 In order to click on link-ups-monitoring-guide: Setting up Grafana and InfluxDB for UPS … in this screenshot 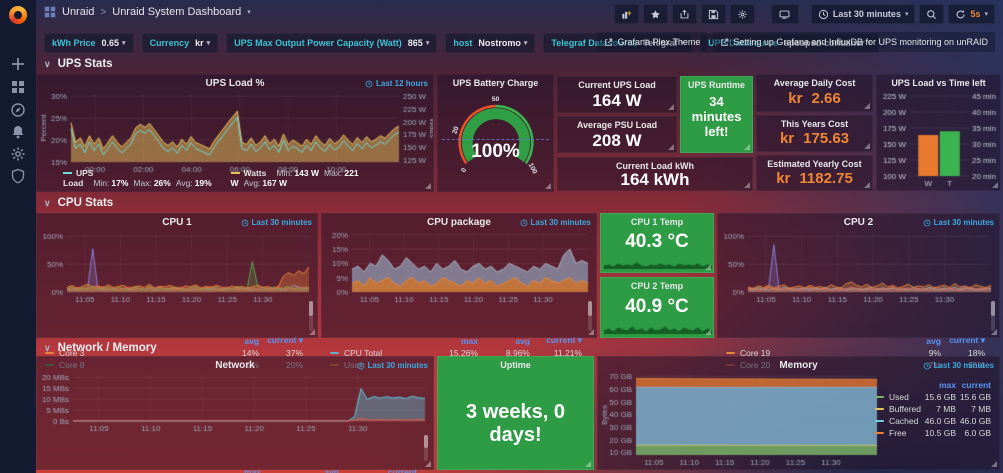, I will do `click(854, 42)`.